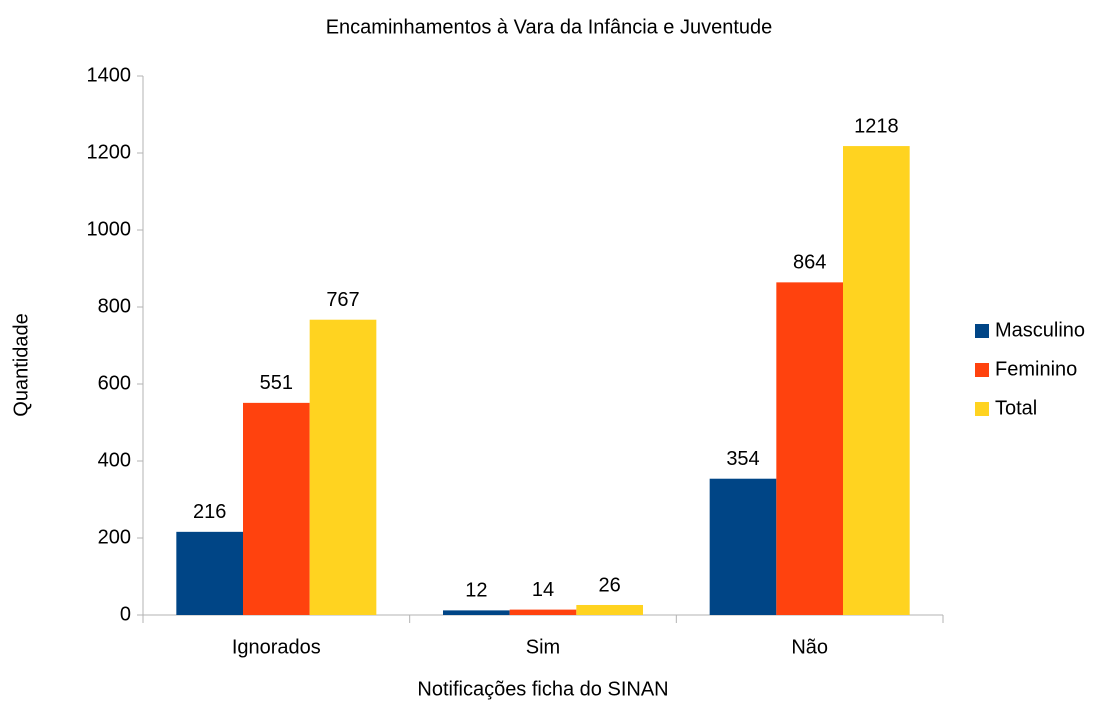 This screenshot has width=1118, height=723. What do you see at coordinates (610, 585) in the screenshot?
I see `data-label: 26` at bounding box center [610, 585].